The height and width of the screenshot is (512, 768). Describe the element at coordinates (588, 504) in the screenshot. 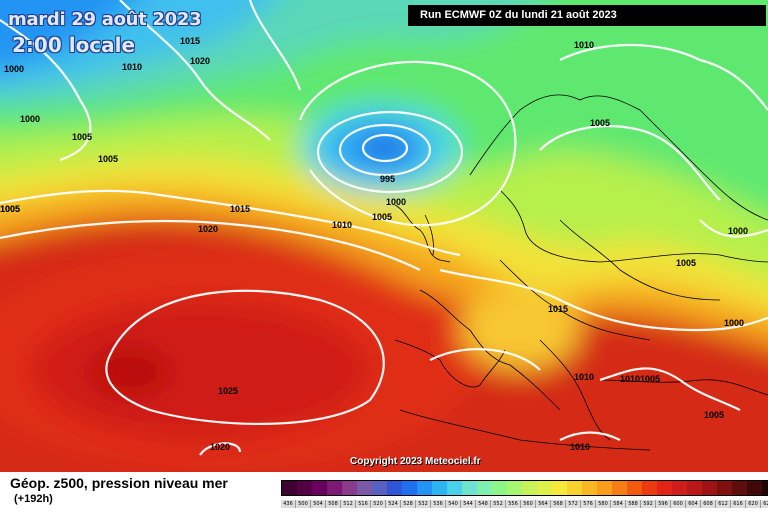

I see `scale-tick: 576` at that location.